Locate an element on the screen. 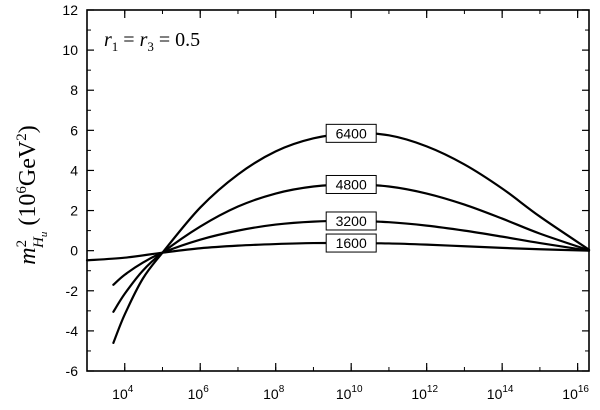  x-tick-label: 10¹⁰ is located at coordinates (349, 393).